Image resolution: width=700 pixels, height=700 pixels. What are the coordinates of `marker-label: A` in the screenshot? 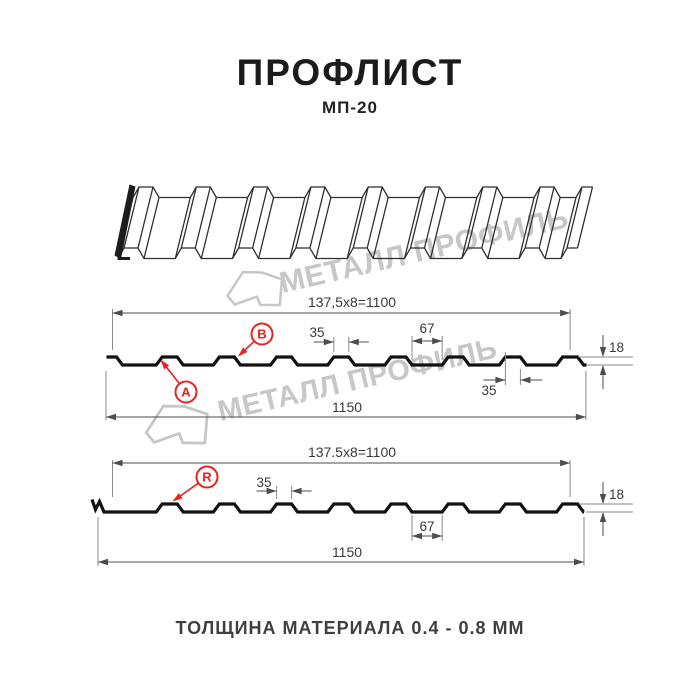 It's located at (186, 392).